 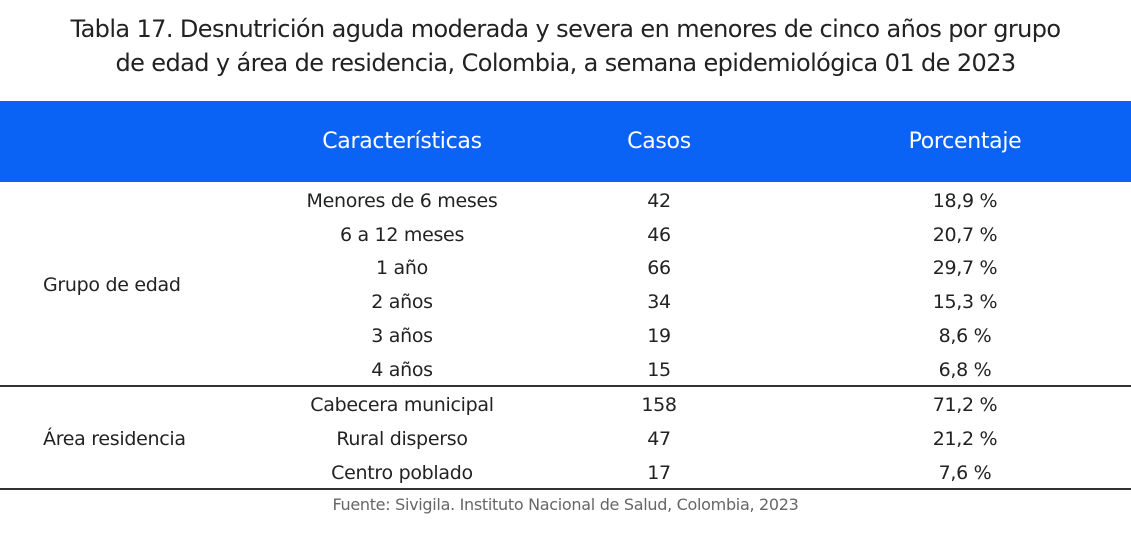 I want to click on table-row: 4 años 15 6,8 %, so click(x=565, y=370).